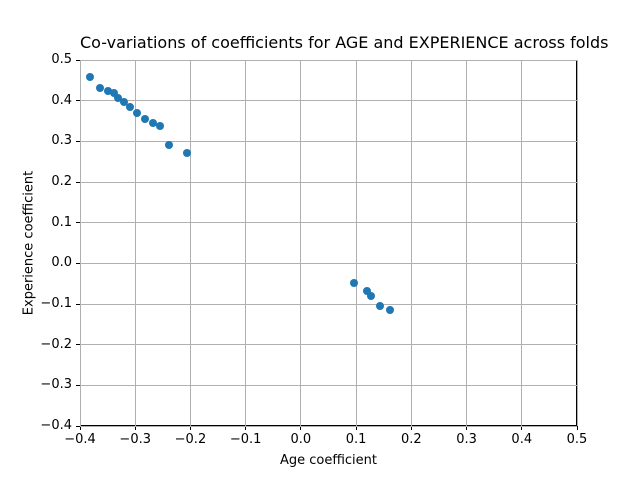 This screenshot has height=480, width=640. Describe the element at coordinates (577, 439) in the screenshot. I see `x-tick-label: 0.5` at that location.